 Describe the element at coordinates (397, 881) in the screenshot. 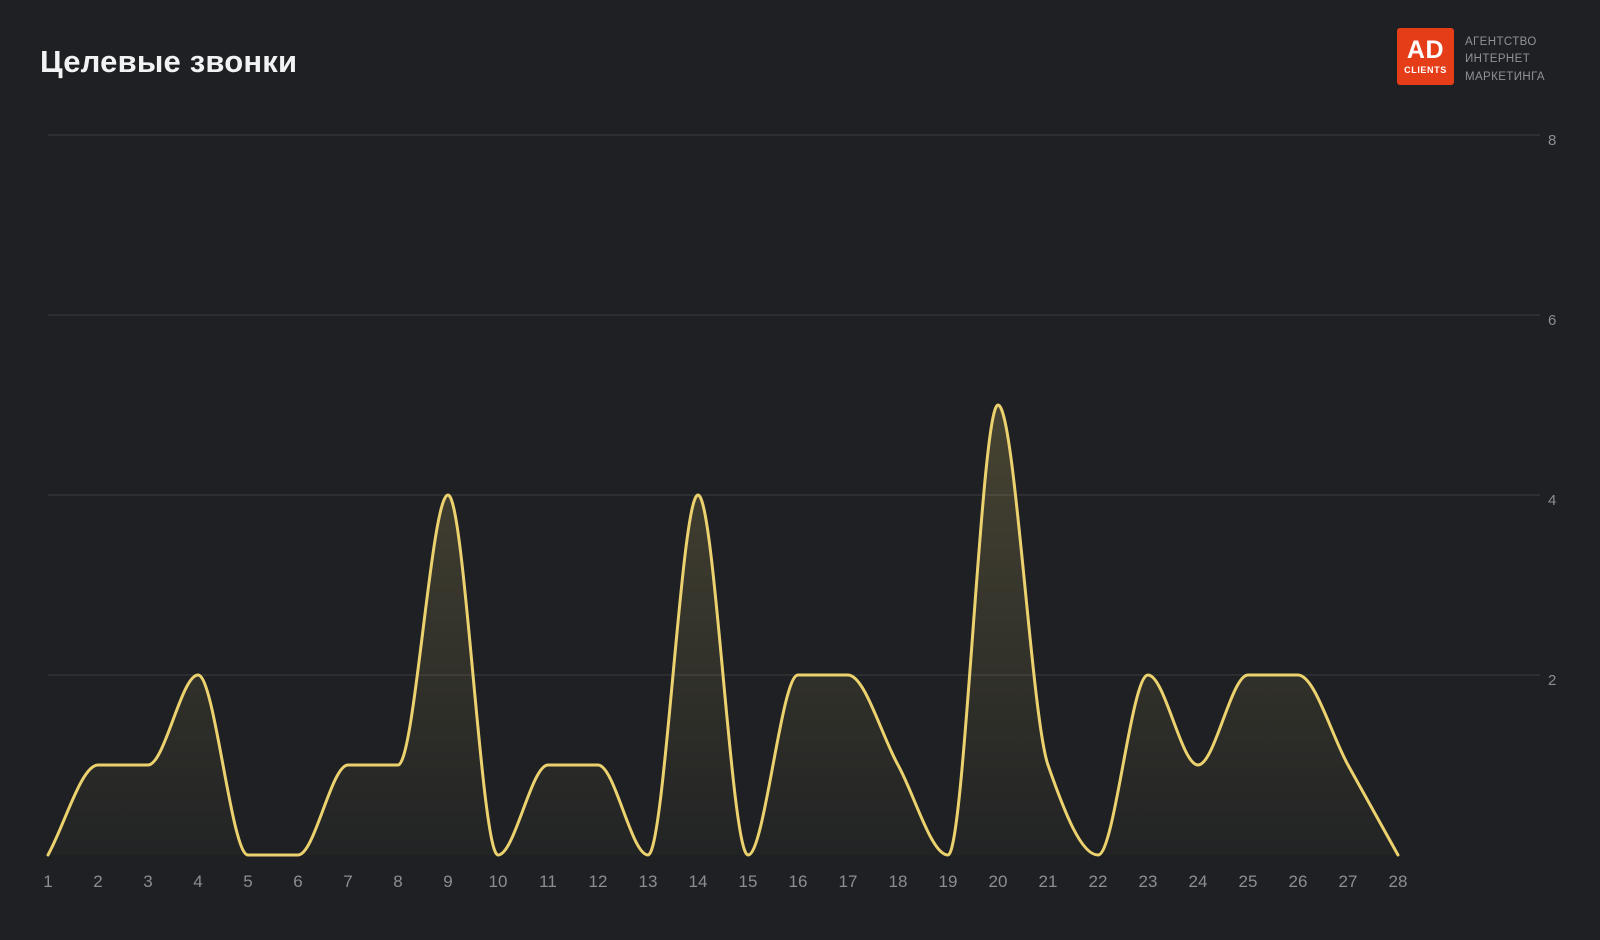

I see `x-axis-label: 8` at that location.